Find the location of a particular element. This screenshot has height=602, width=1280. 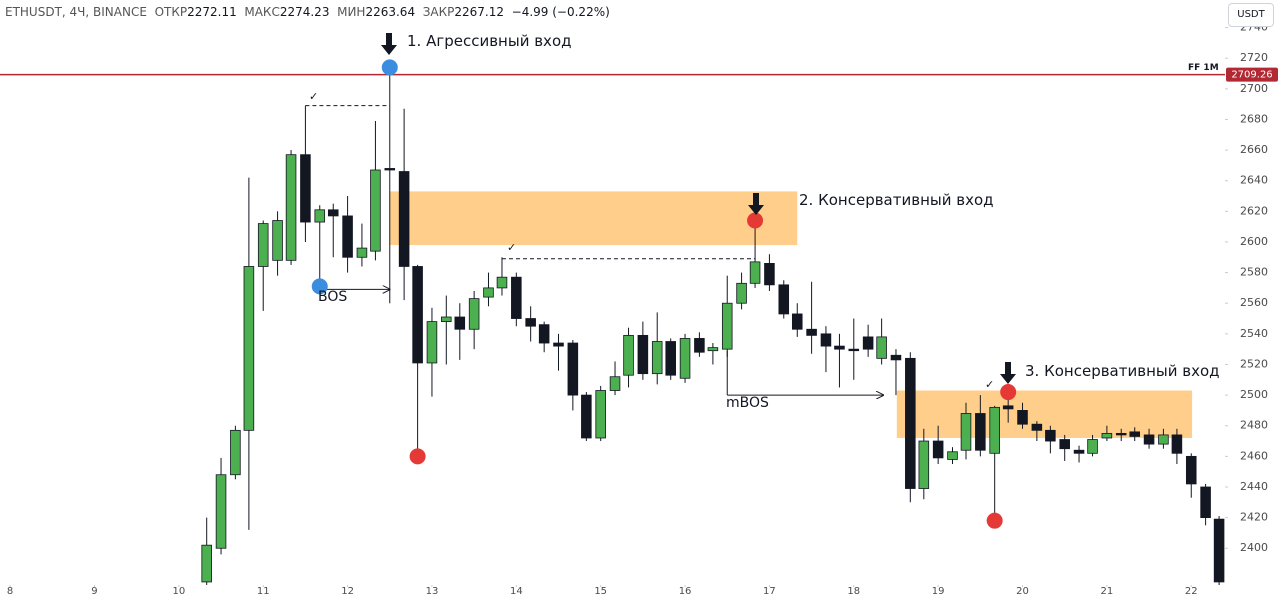

change: −4.99 (−0.22%) is located at coordinates (560, 12).